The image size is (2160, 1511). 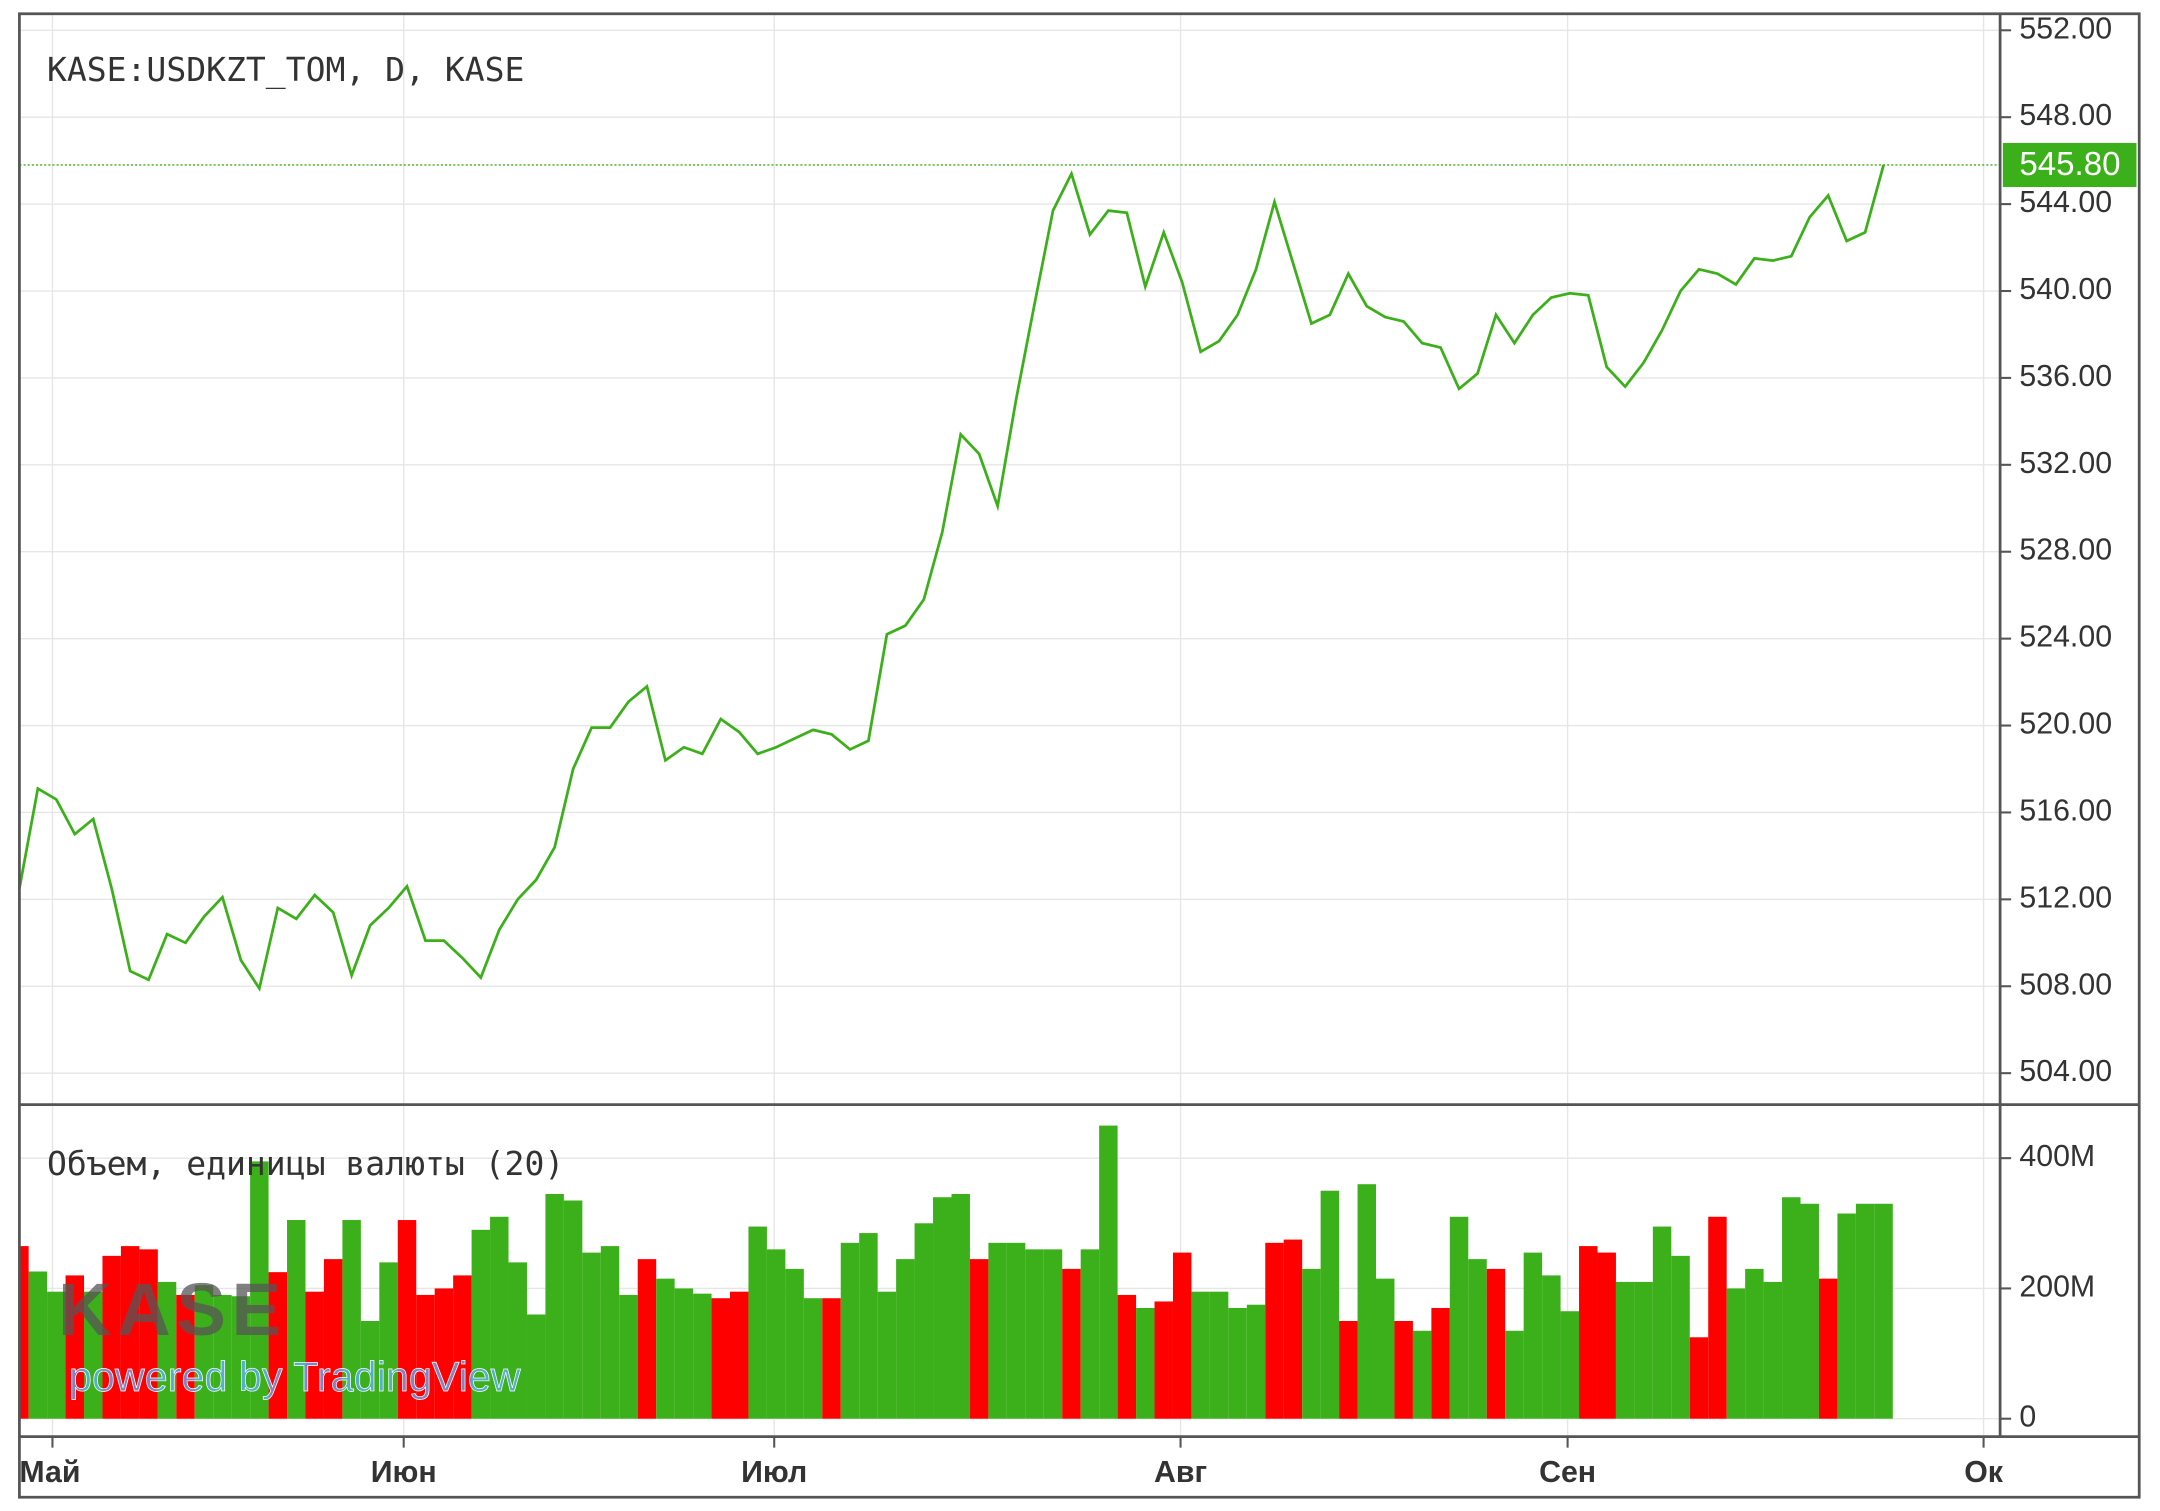 What do you see at coordinates (2069, 165) in the screenshot?
I see `last-price-badge` at bounding box center [2069, 165].